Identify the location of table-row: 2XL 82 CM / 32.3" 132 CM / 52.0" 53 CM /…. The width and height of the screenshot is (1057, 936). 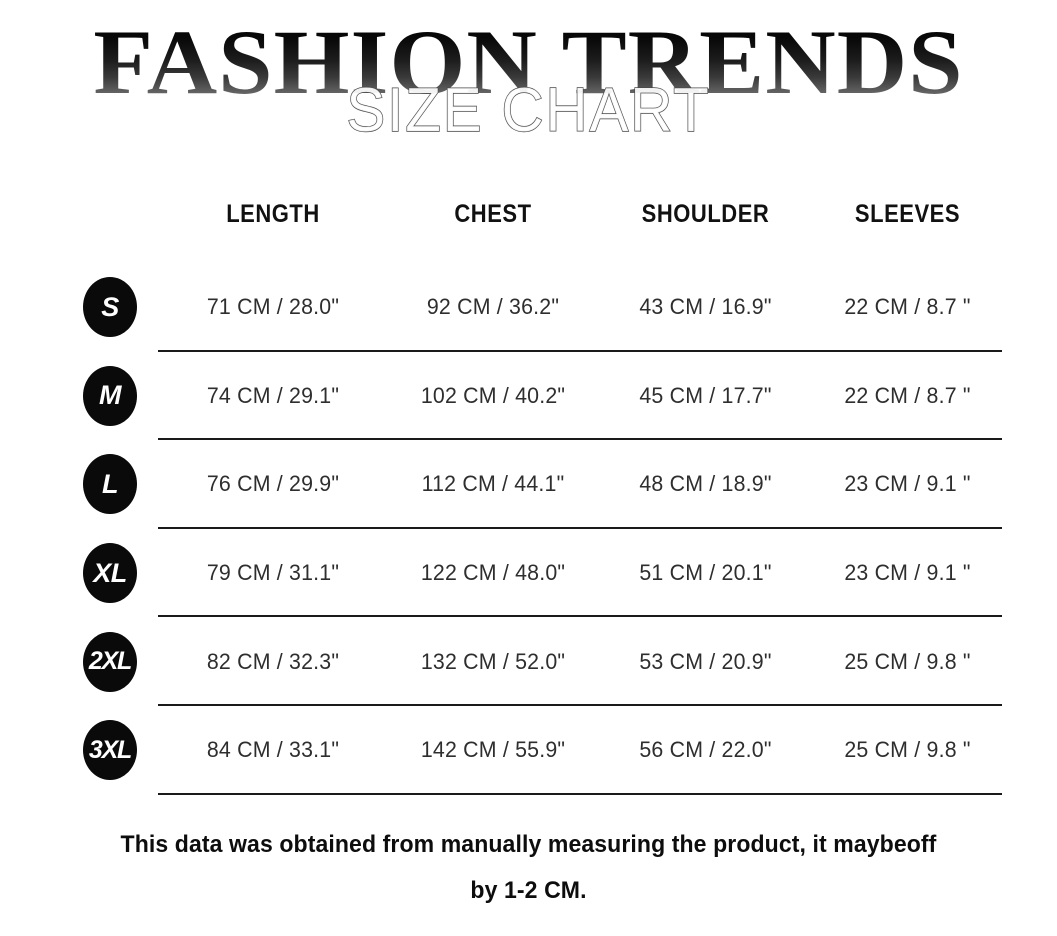
(528, 661).